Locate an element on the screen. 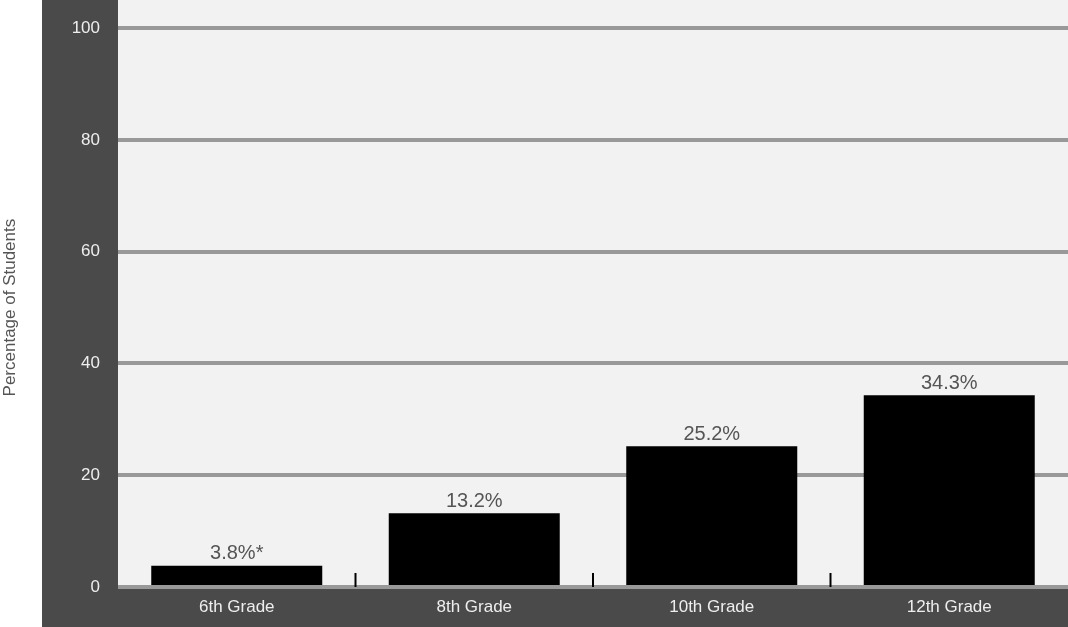  y-tick-label: 20 is located at coordinates (90, 474).